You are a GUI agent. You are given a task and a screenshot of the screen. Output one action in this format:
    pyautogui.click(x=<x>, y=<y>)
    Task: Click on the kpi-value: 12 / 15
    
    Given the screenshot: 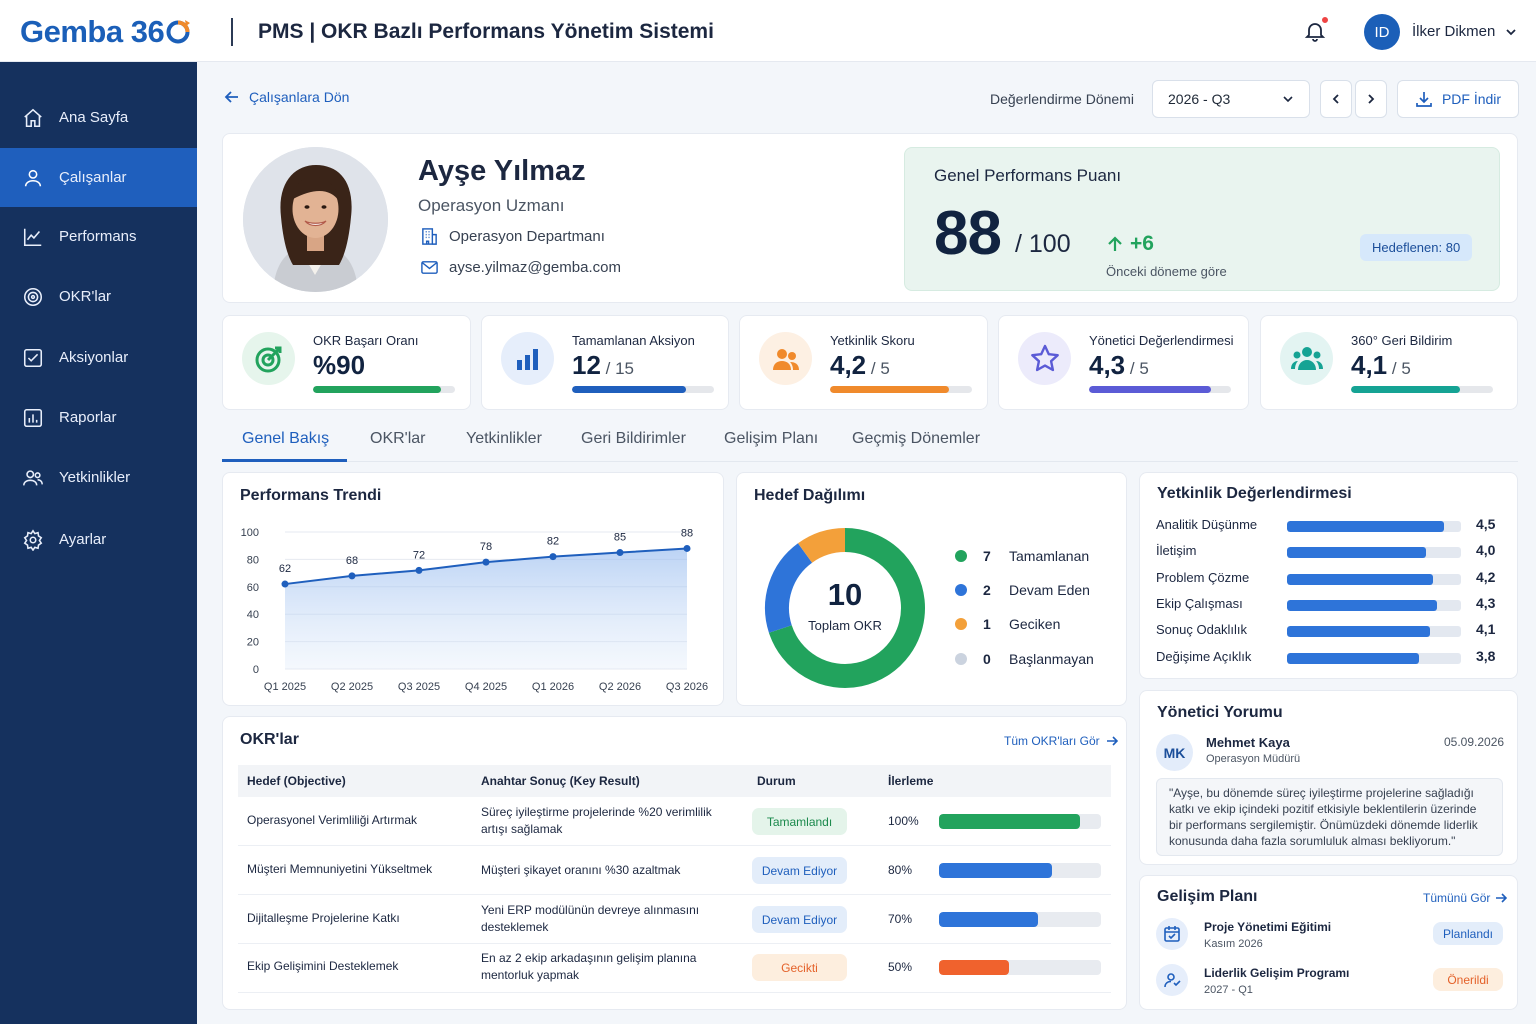 What is the action you would take?
    pyautogui.click(x=603, y=365)
    